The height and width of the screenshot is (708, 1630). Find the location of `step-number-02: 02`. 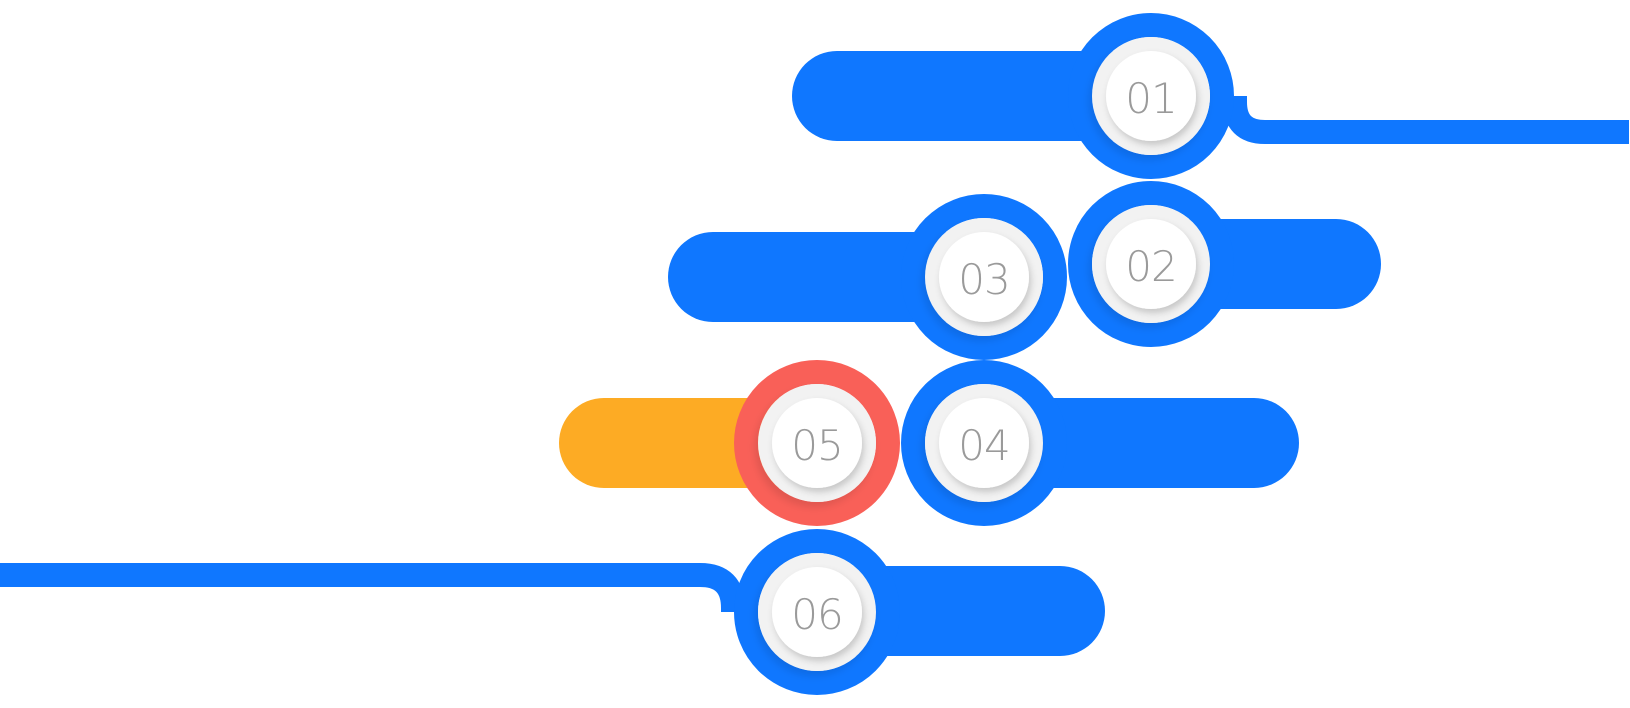

step-number-02: 02 is located at coordinates (1150, 266).